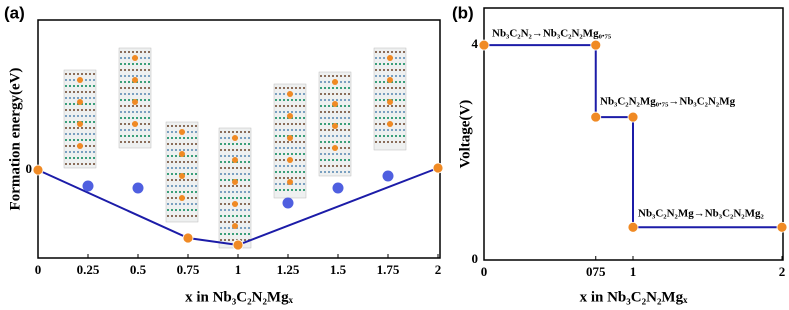 Image resolution: width=789 pixels, height=310 pixels. I want to click on y-axis-label: Formation energy(eV), so click(15, 139).